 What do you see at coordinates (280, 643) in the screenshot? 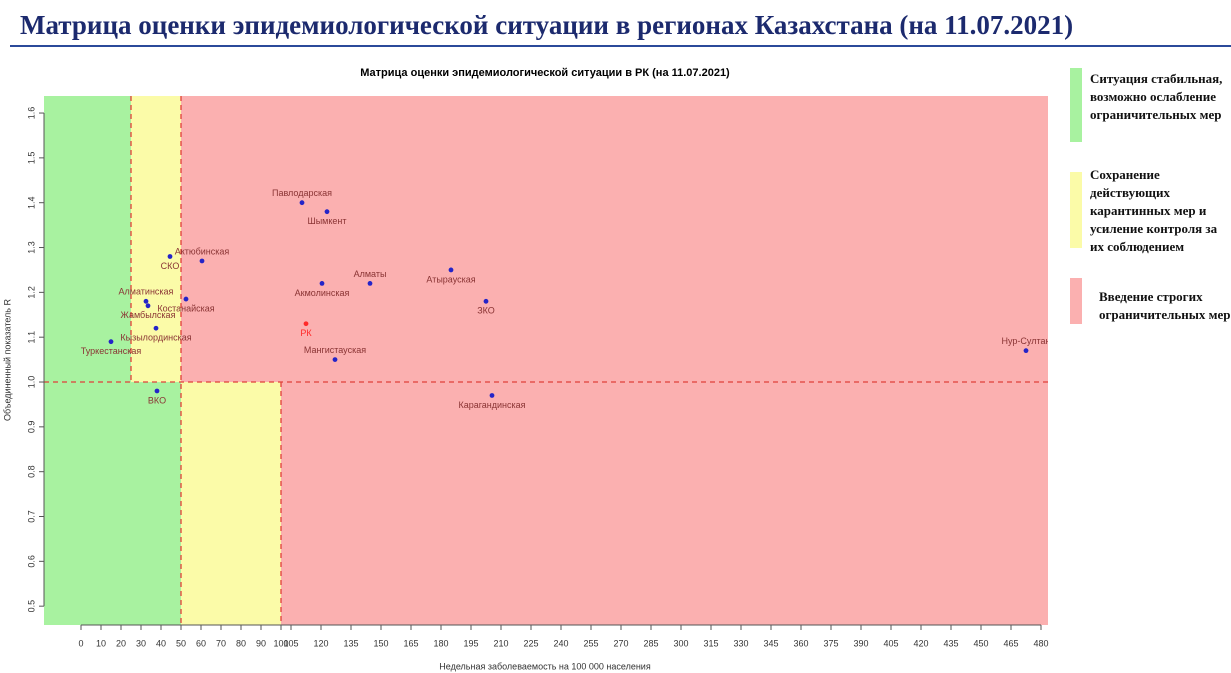
I see `x-tick-label: 100` at bounding box center [280, 643].